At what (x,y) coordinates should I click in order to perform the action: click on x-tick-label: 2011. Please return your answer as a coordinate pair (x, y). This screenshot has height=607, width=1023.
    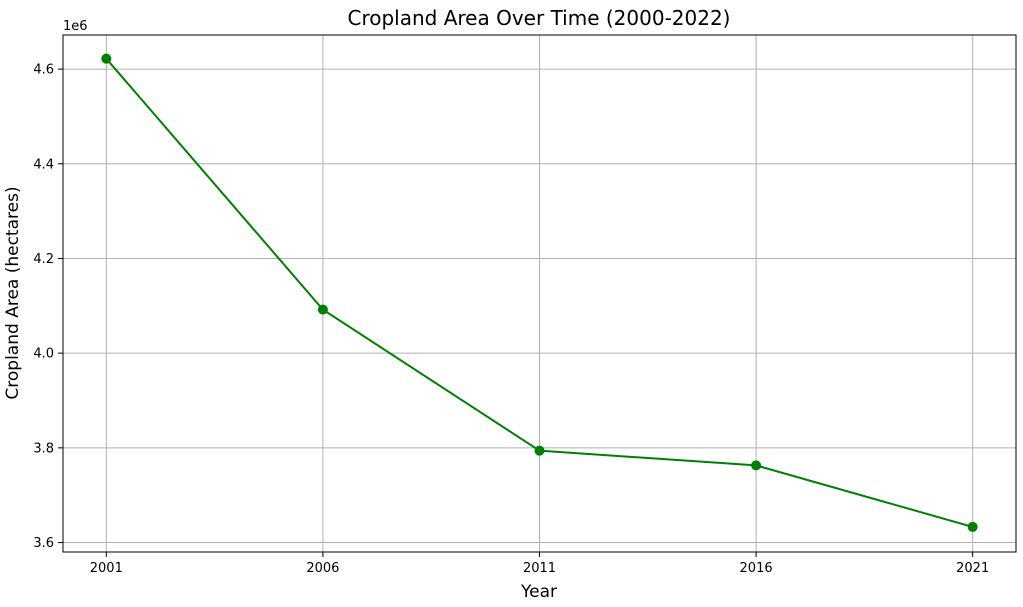
    Looking at the image, I should click on (539, 568).